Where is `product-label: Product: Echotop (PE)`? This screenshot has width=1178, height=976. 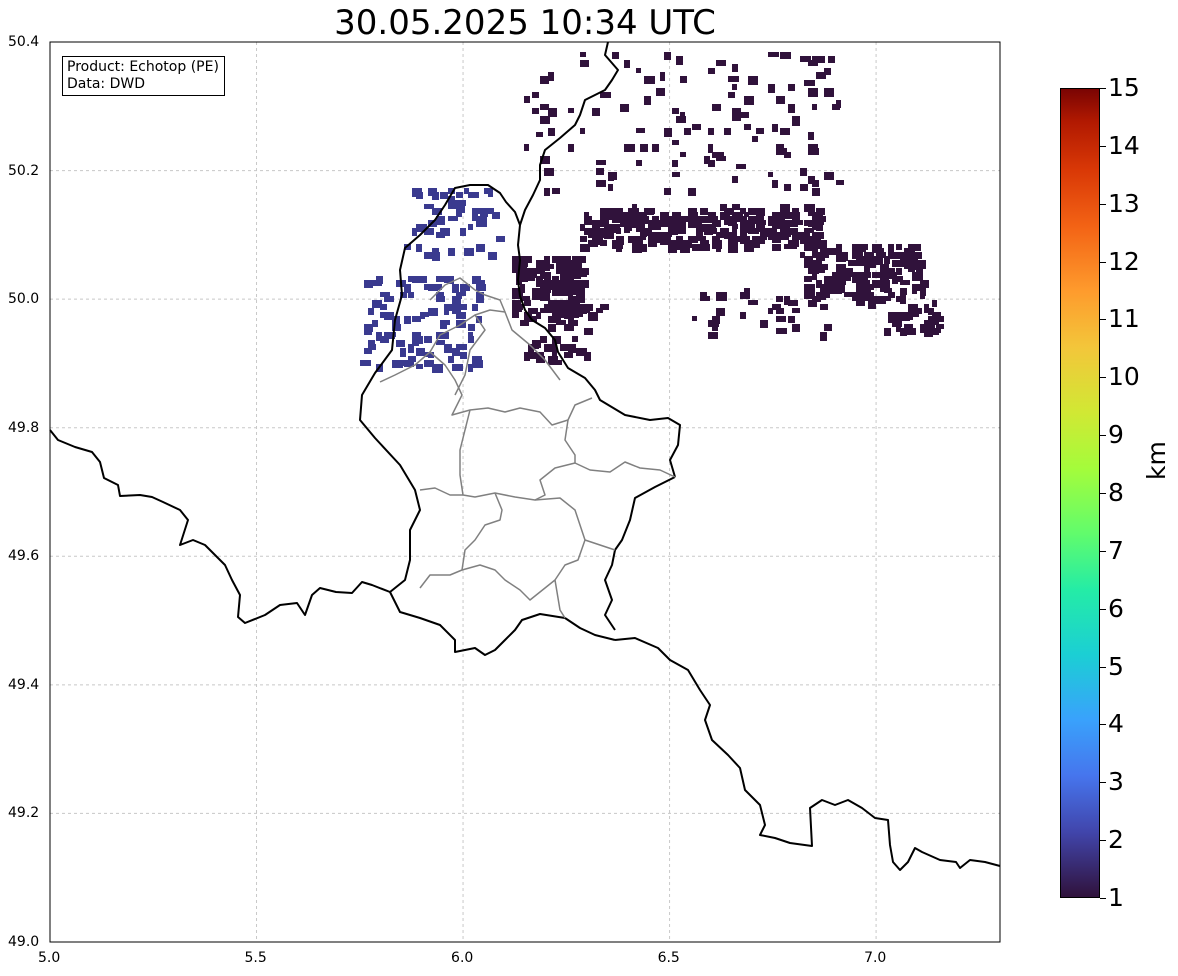 product-label: Product: Echotop (PE) is located at coordinates (143, 67).